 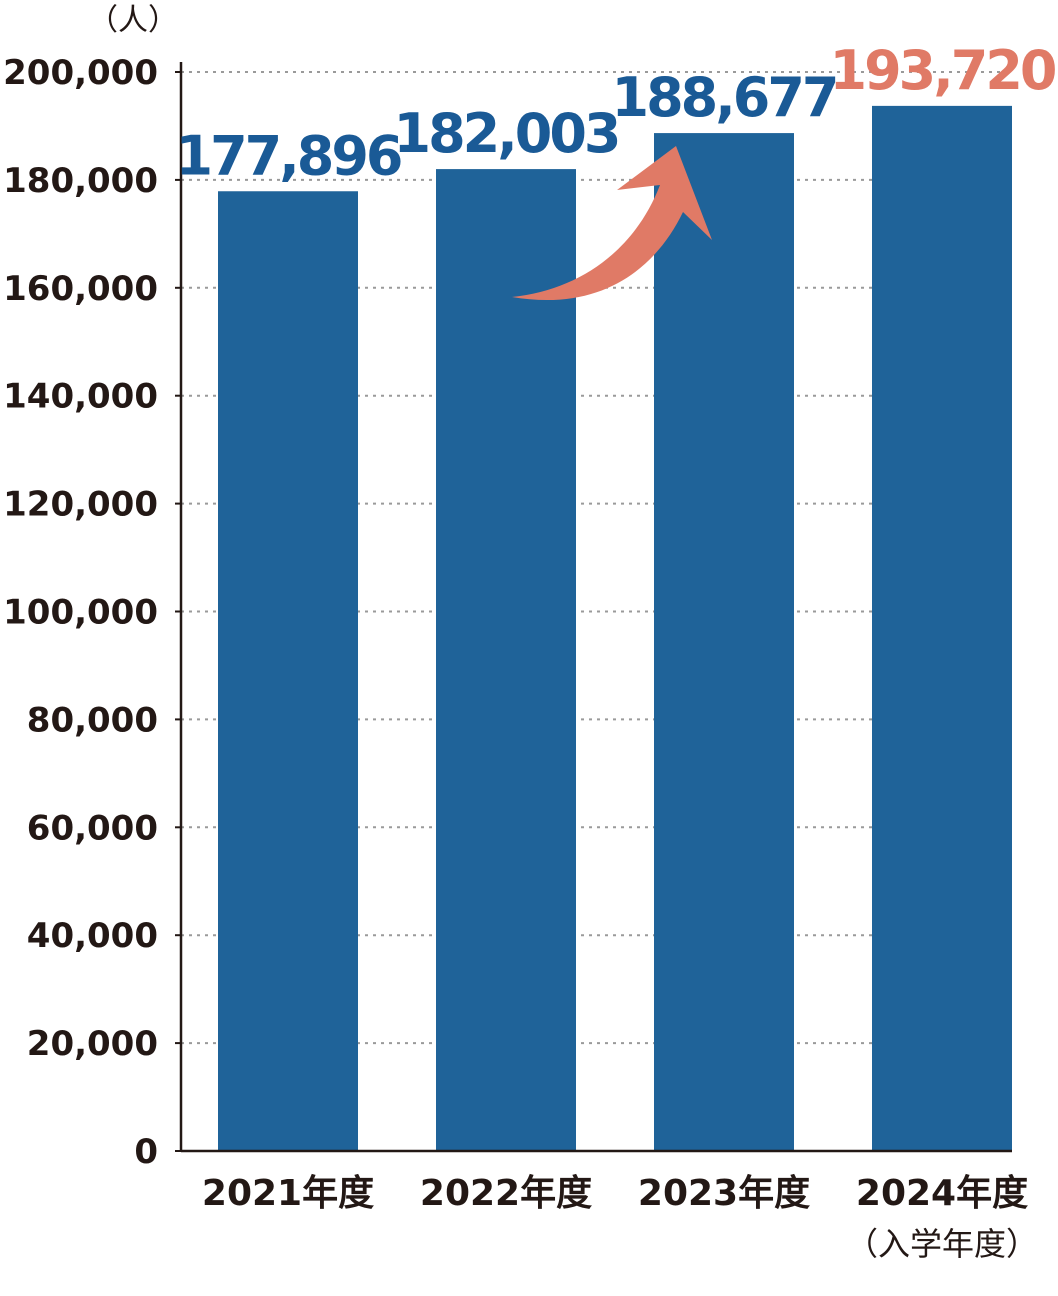 I want to click on unit-label: （人）, so click(x=133, y=20).